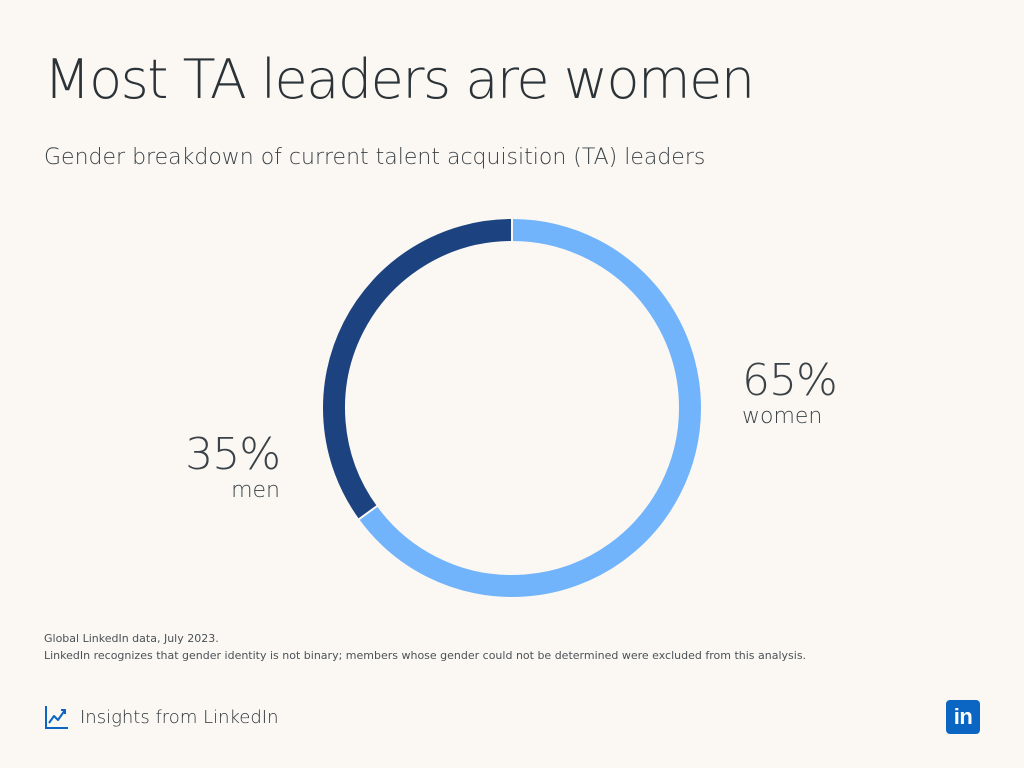 The width and height of the screenshot is (1024, 768). I want to click on men-percent-label: 35%, so click(233, 454).